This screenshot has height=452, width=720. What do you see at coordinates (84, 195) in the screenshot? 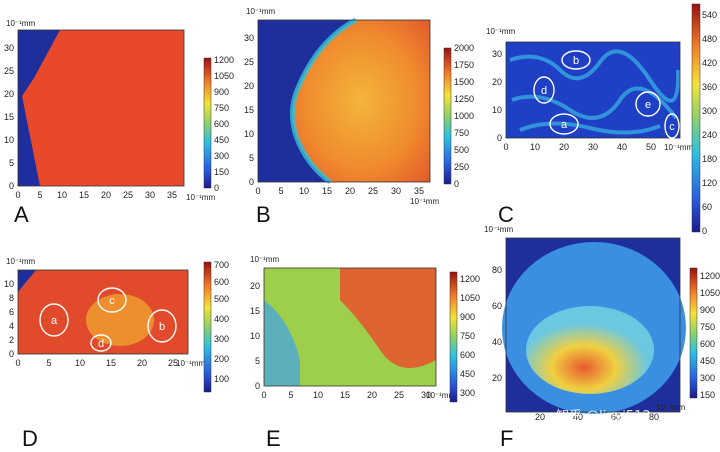
I see `panel-a-x-tick: 15` at bounding box center [84, 195].